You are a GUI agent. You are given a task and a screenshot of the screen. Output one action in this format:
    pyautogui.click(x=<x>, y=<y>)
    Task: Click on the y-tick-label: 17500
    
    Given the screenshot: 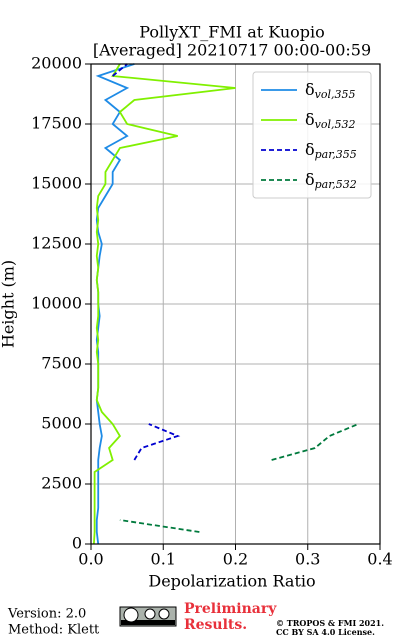 What is the action you would take?
    pyautogui.click(x=56, y=123)
    